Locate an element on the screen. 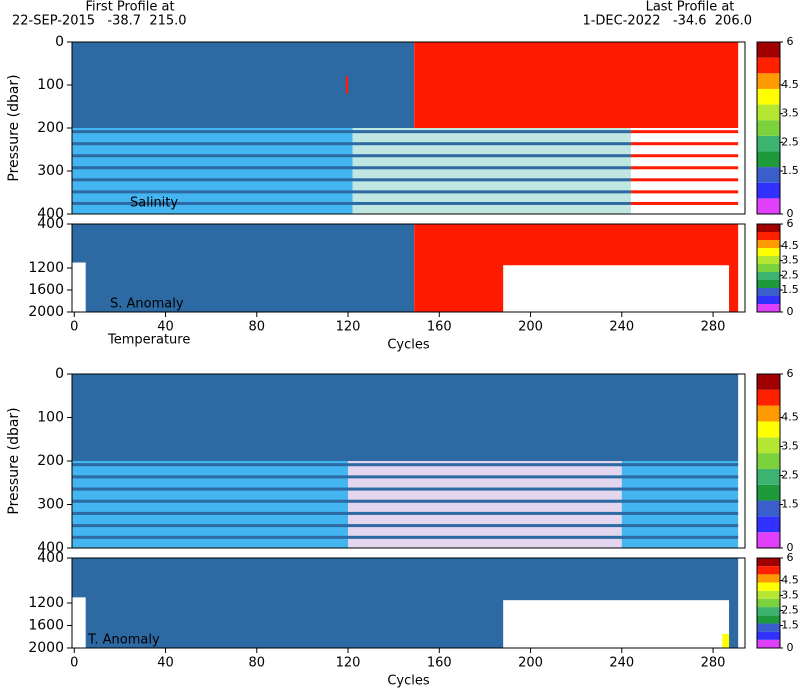 The width and height of the screenshot is (800, 700). y-tick-label: 300 is located at coordinates (50, 171).